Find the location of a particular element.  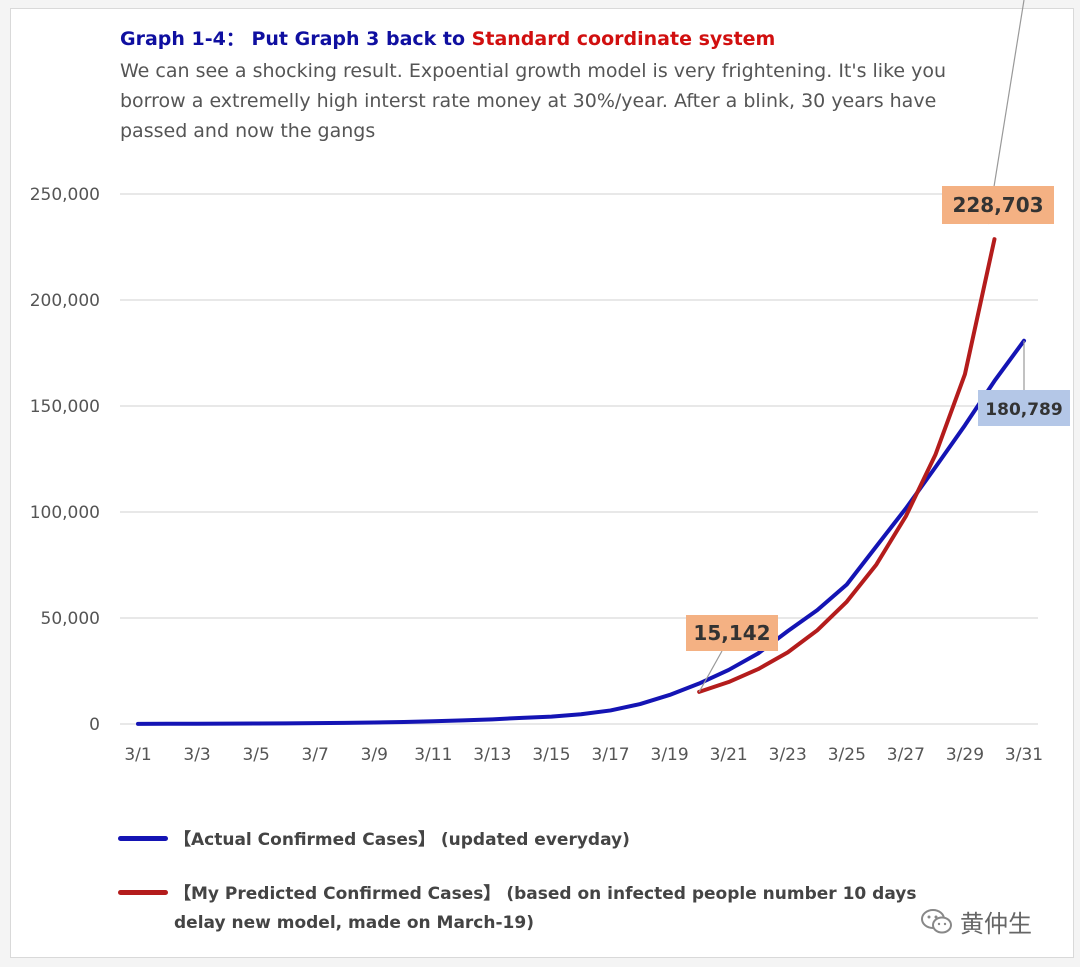

y-tick-label: 150,000 is located at coordinates (65, 407).